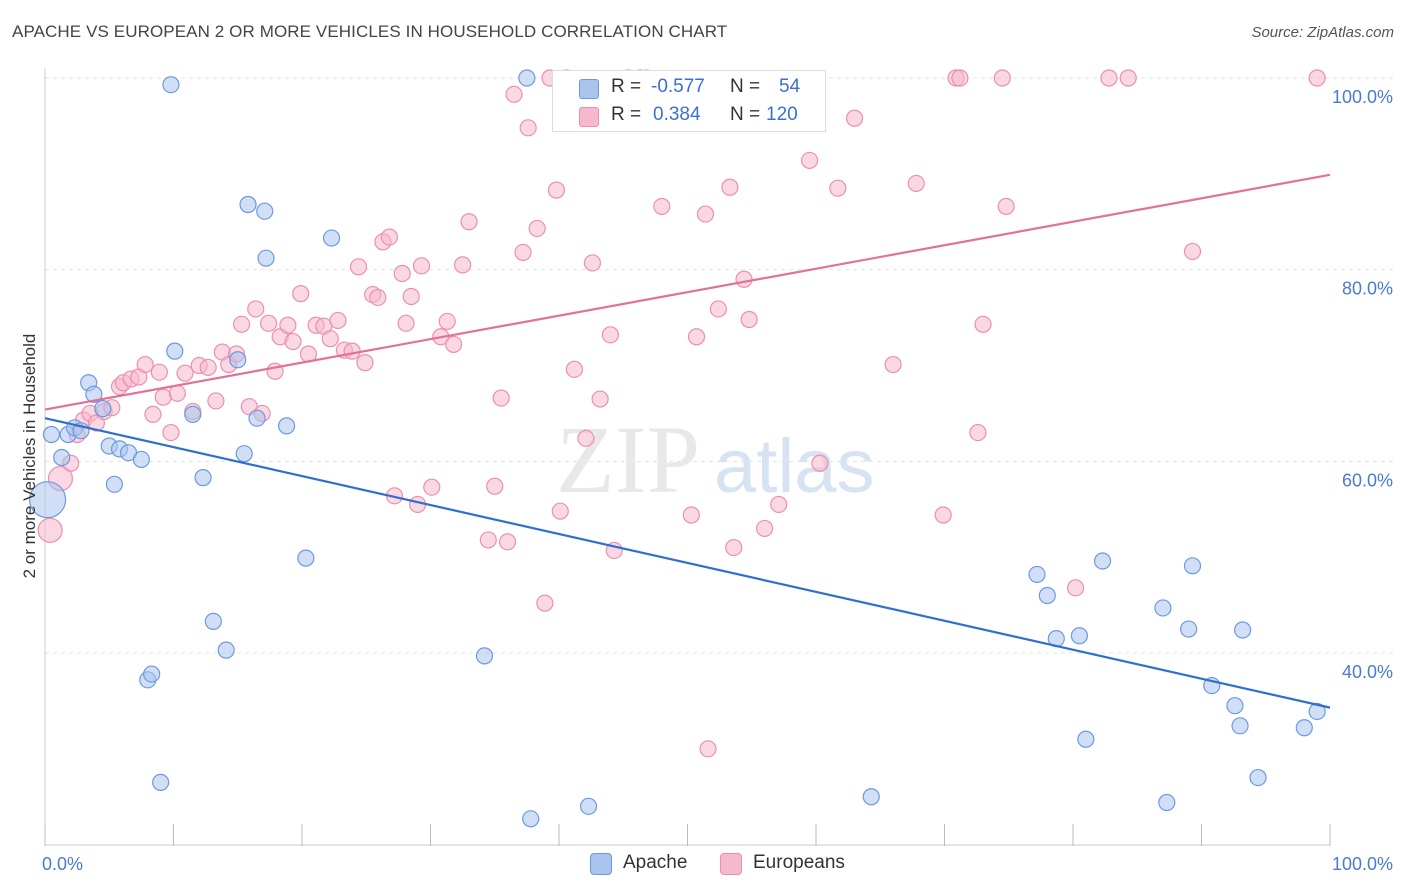 This screenshot has height=892, width=1406. What do you see at coordinates (655, 862) in the screenshot?
I see `bottom-legend-label-apache: Apache` at bounding box center [655, 862].